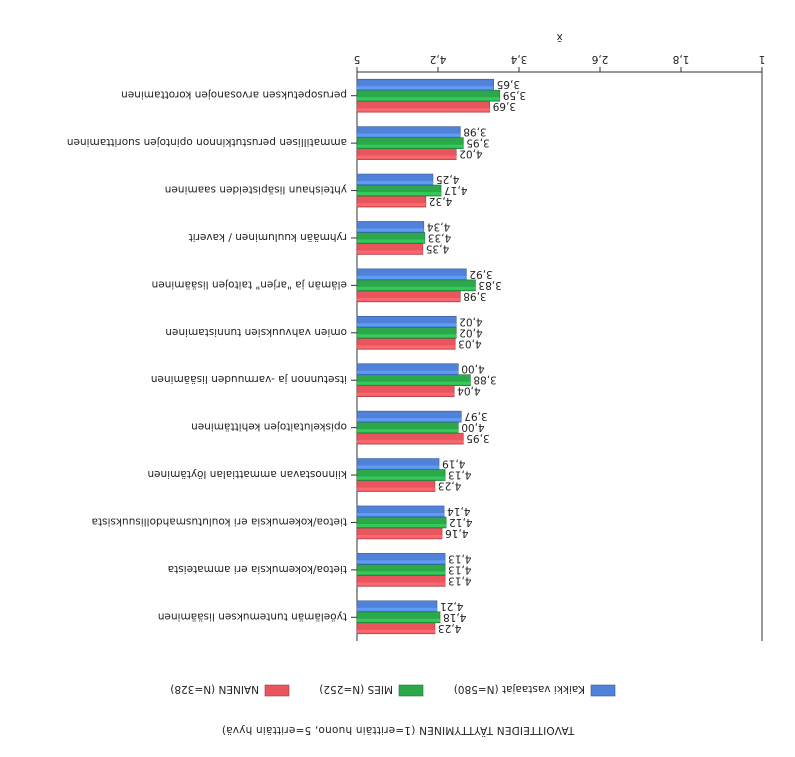  Describe the element at coordinates (480, 274) in the screenshot. I see `data-label: 3,92` at that location.